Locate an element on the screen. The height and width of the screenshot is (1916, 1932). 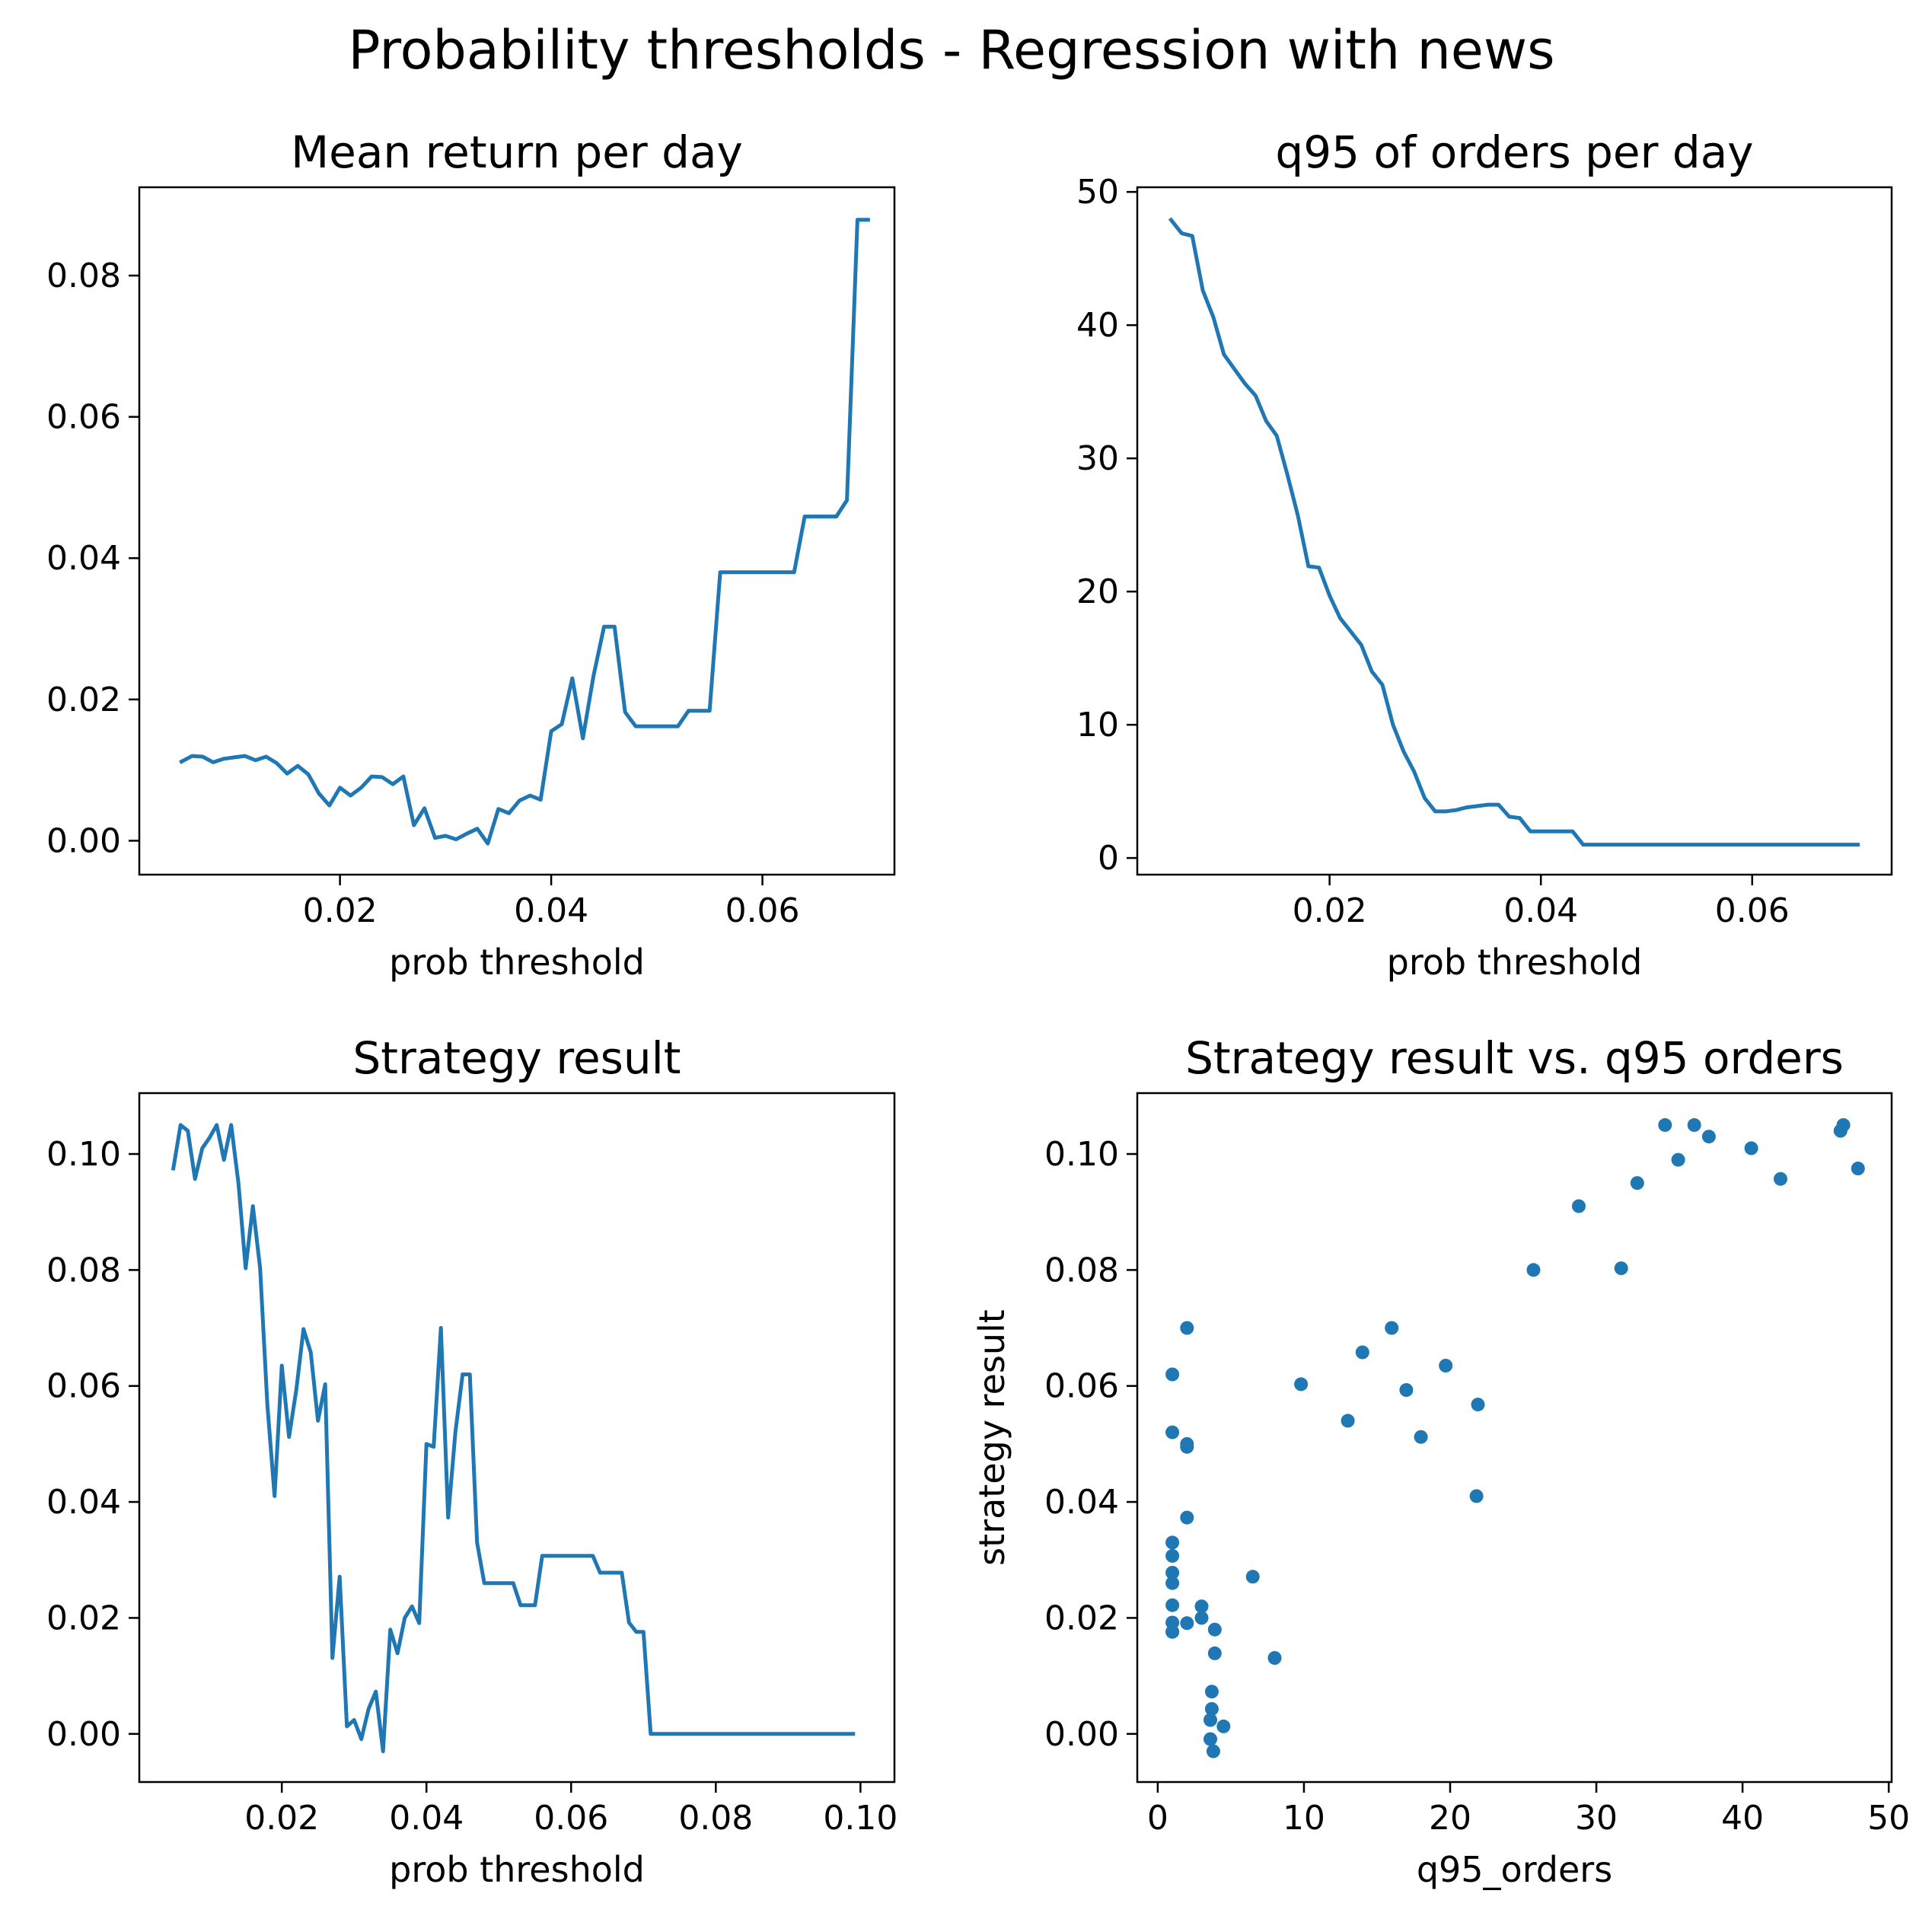
chart-title: Mean return per day is located at coordinates (517, 152).